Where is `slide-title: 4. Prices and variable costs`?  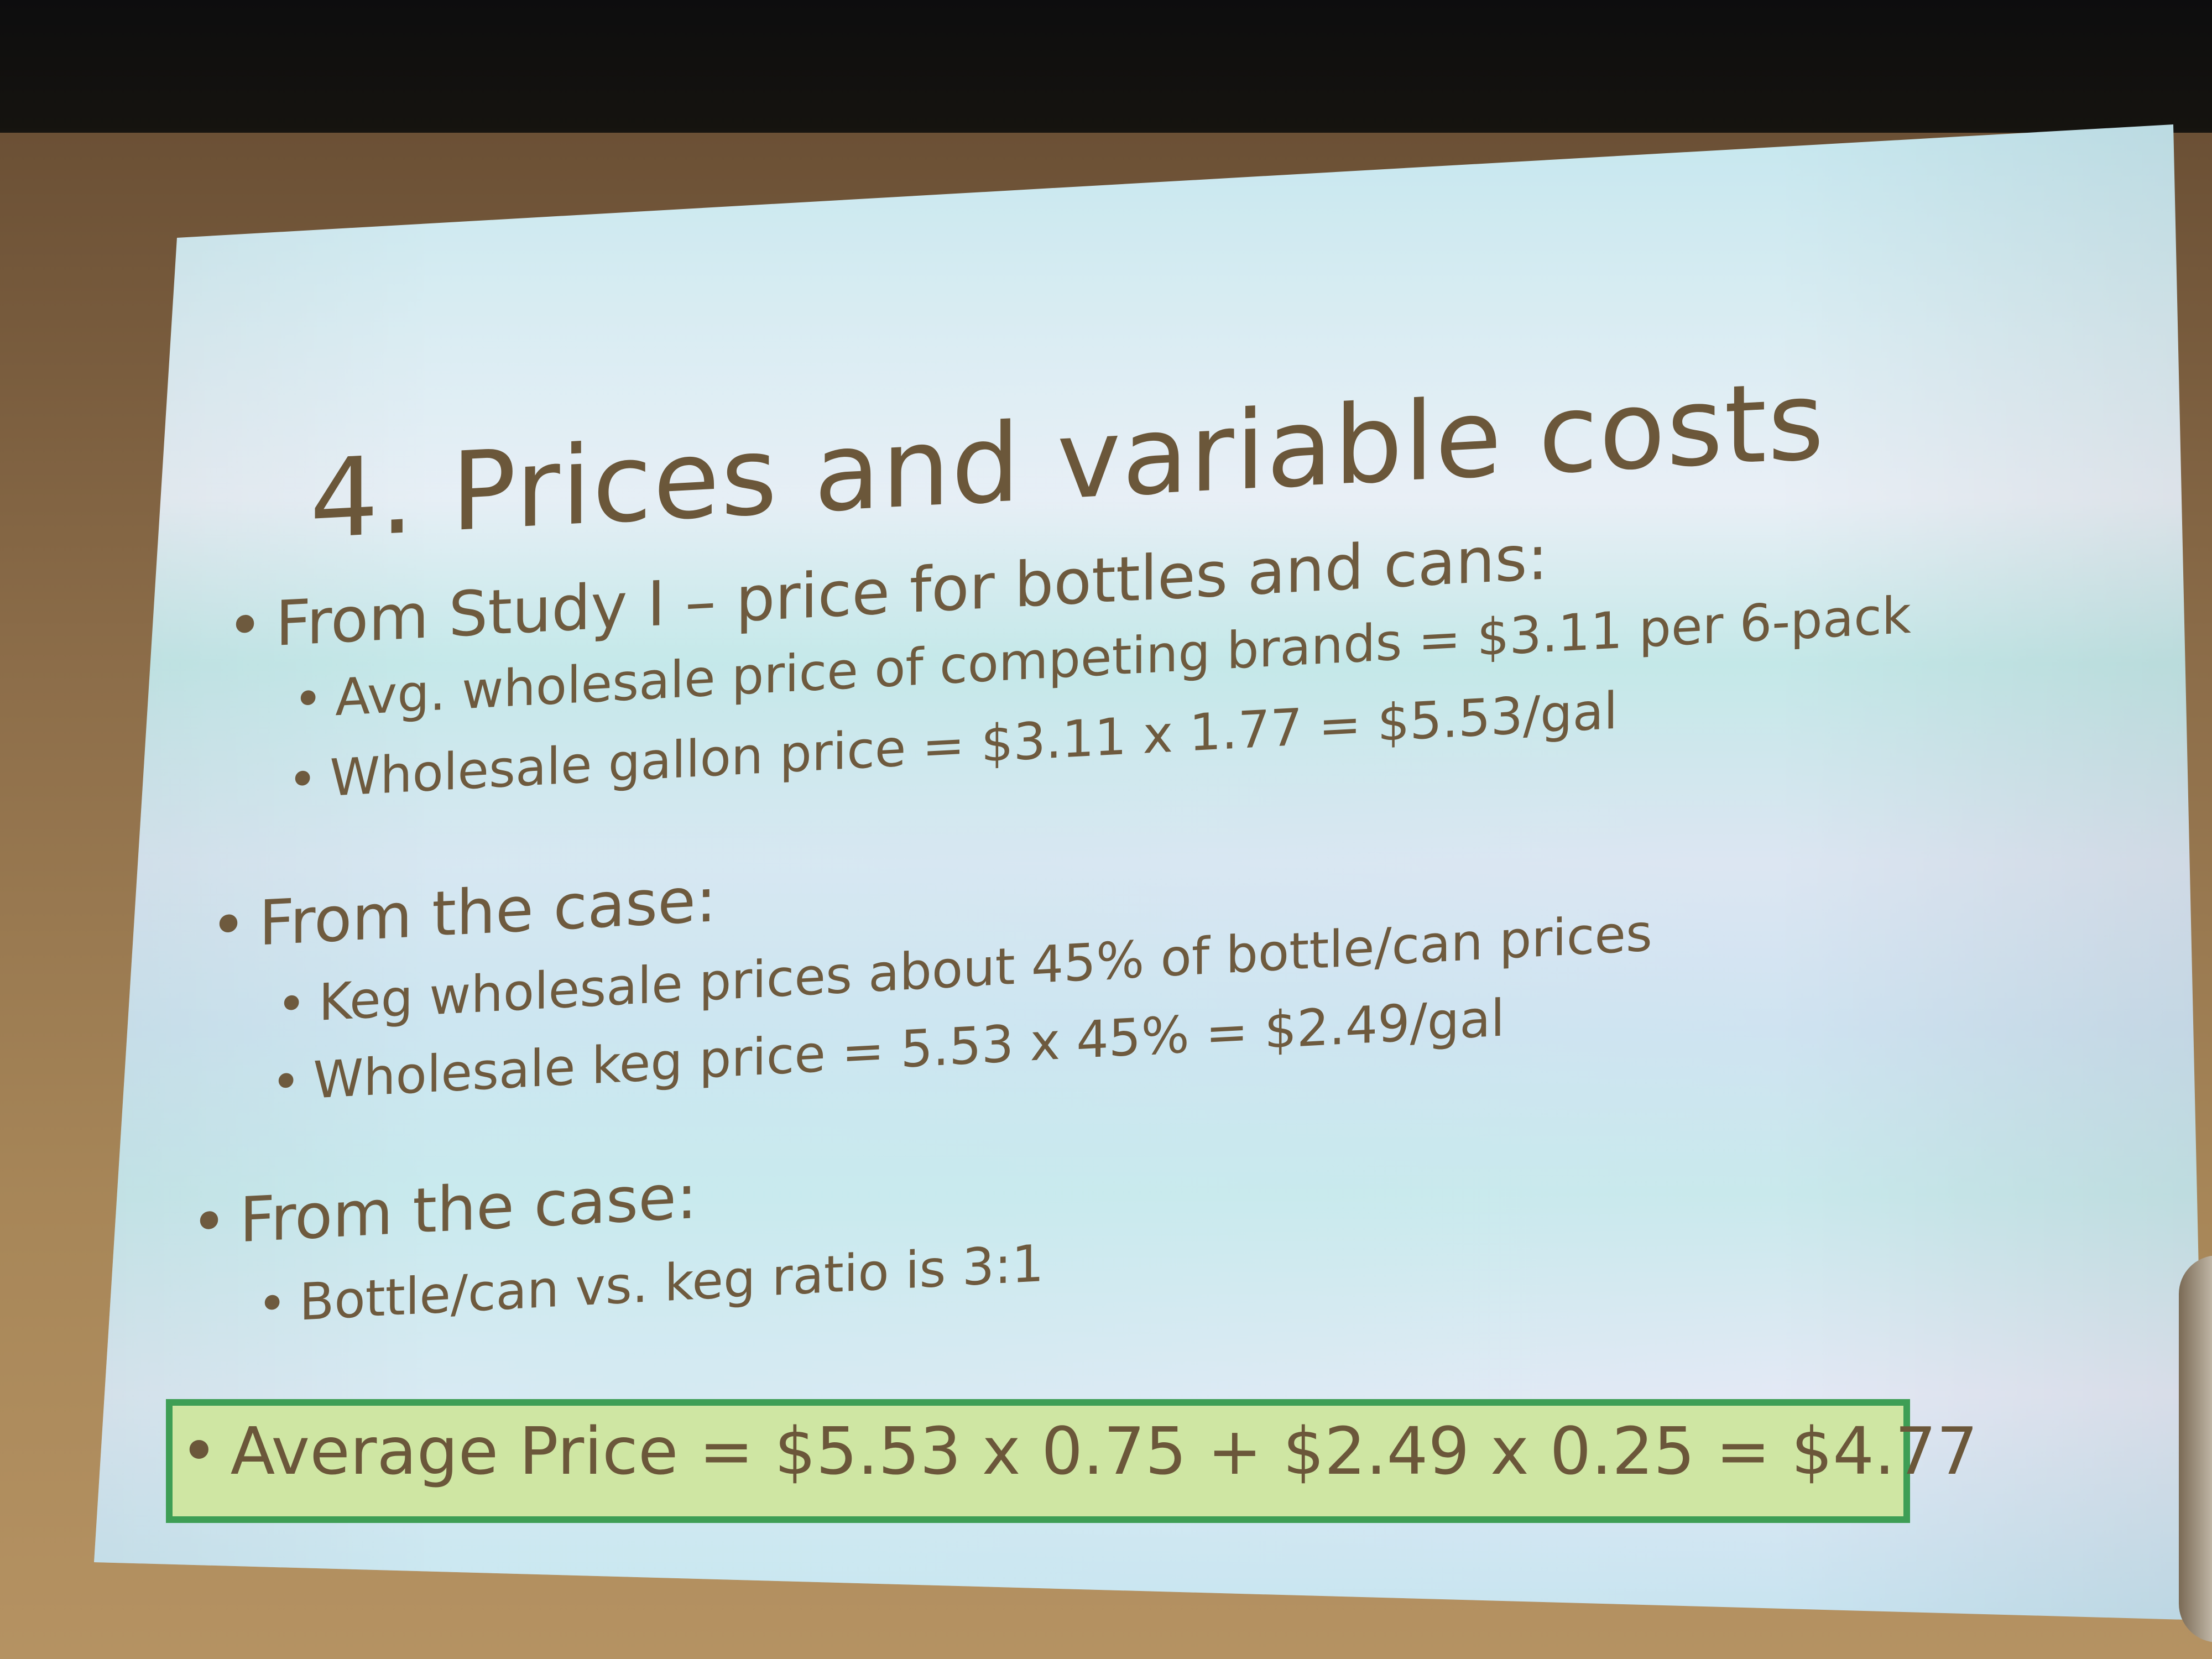 slide-title: 4. Prices and variable costs is located at coordinates (1067, 461).